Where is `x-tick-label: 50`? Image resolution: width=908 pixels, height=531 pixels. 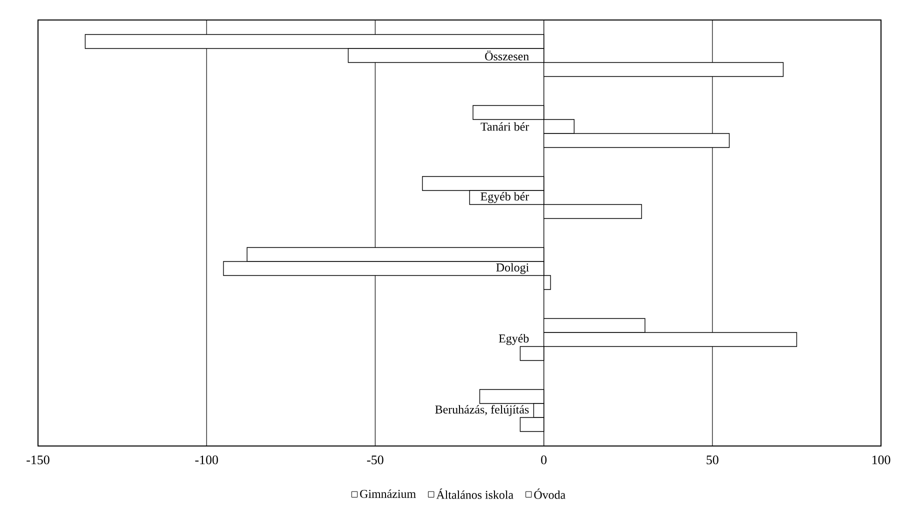
x-tick-label: 50 is located at coordinates (712, 460).